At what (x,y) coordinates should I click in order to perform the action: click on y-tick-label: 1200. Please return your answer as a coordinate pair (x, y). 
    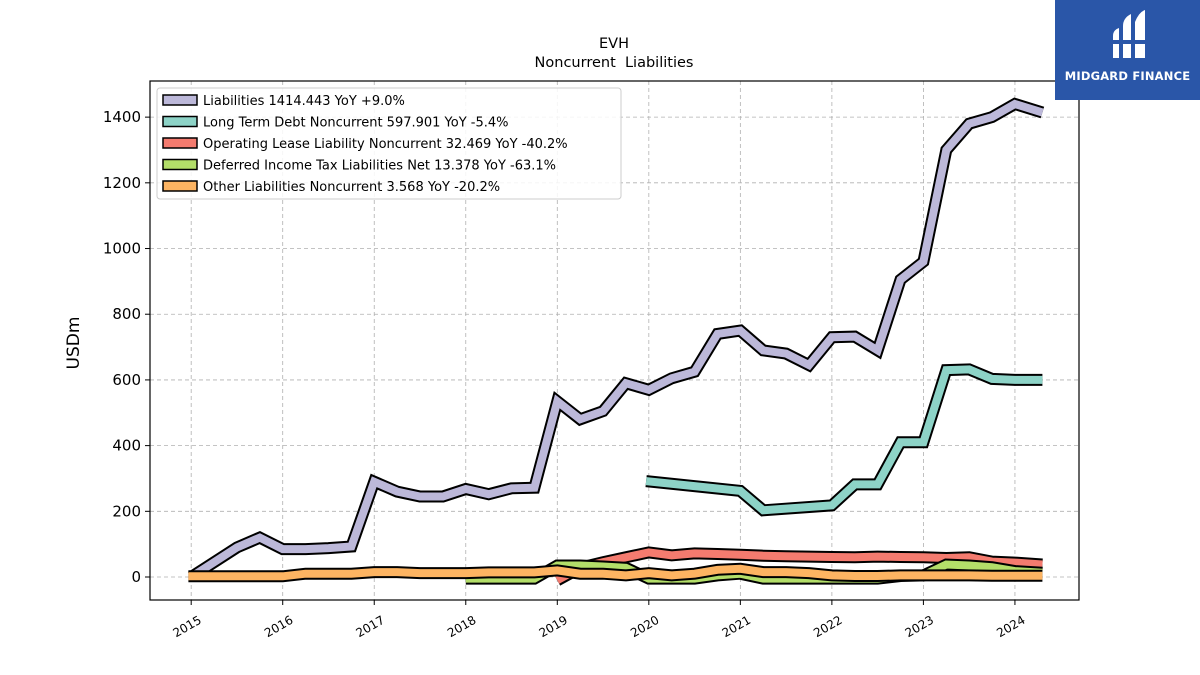
    Looking at the image, I should click on (122, 183).